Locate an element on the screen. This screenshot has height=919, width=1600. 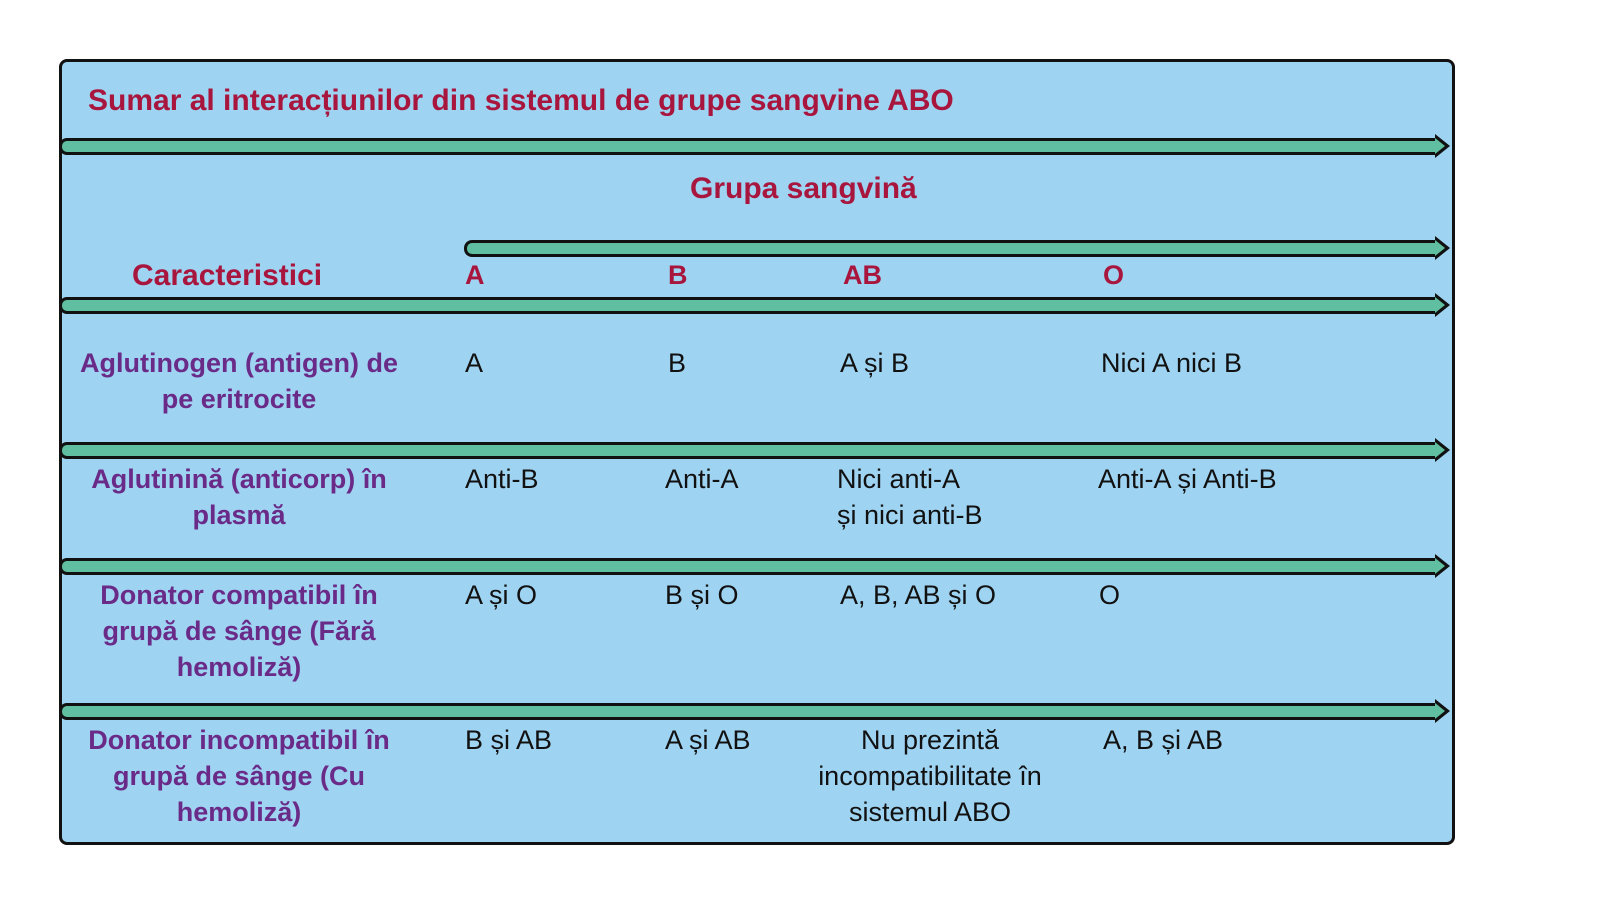
separator-arrow-title is located at coordinates (747, 146).